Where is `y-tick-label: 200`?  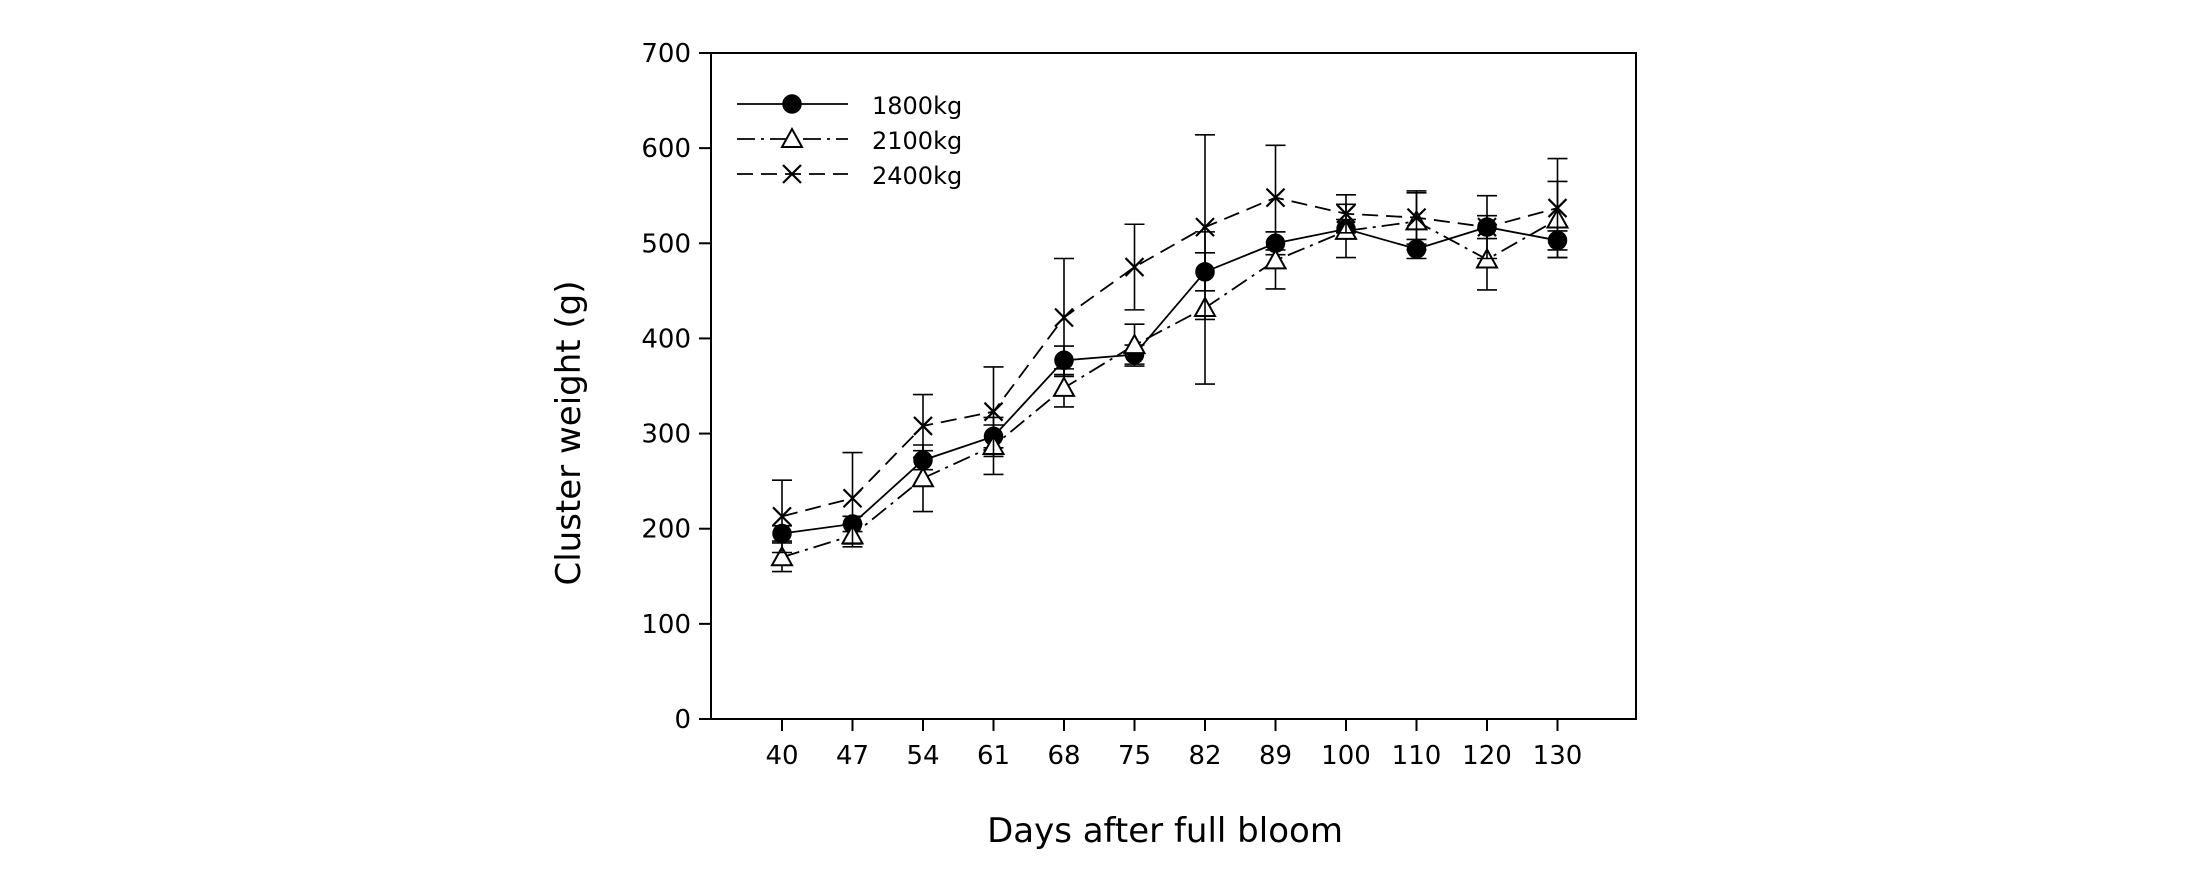 y-tick-label: 200 is located at coordinates (666, 530).